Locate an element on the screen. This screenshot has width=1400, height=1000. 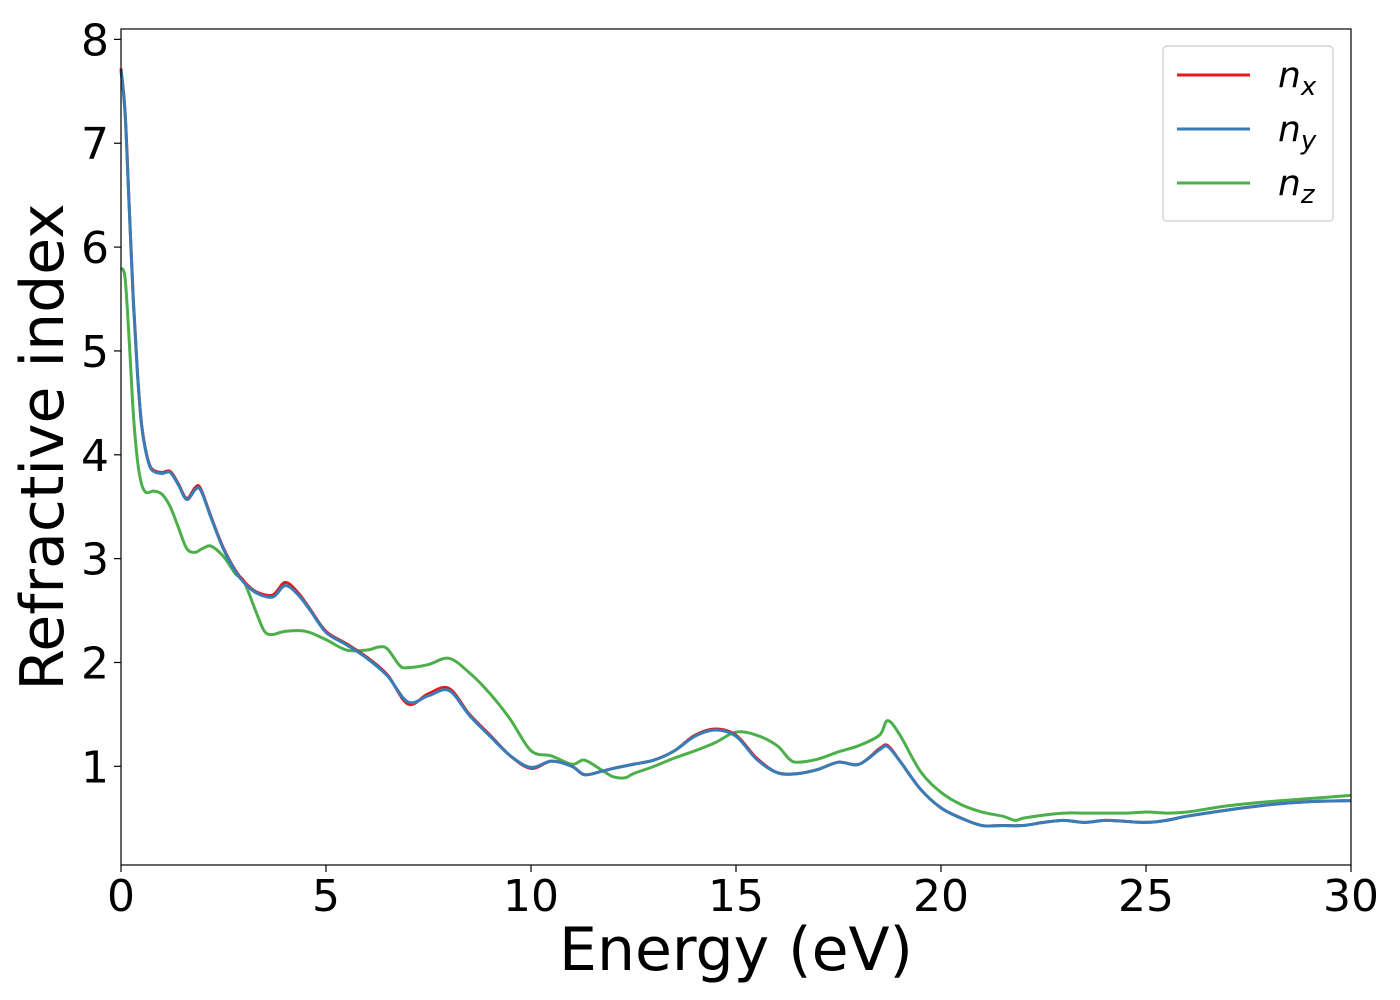
legend-label-subscript: z is located at coordinates (1308, 195).